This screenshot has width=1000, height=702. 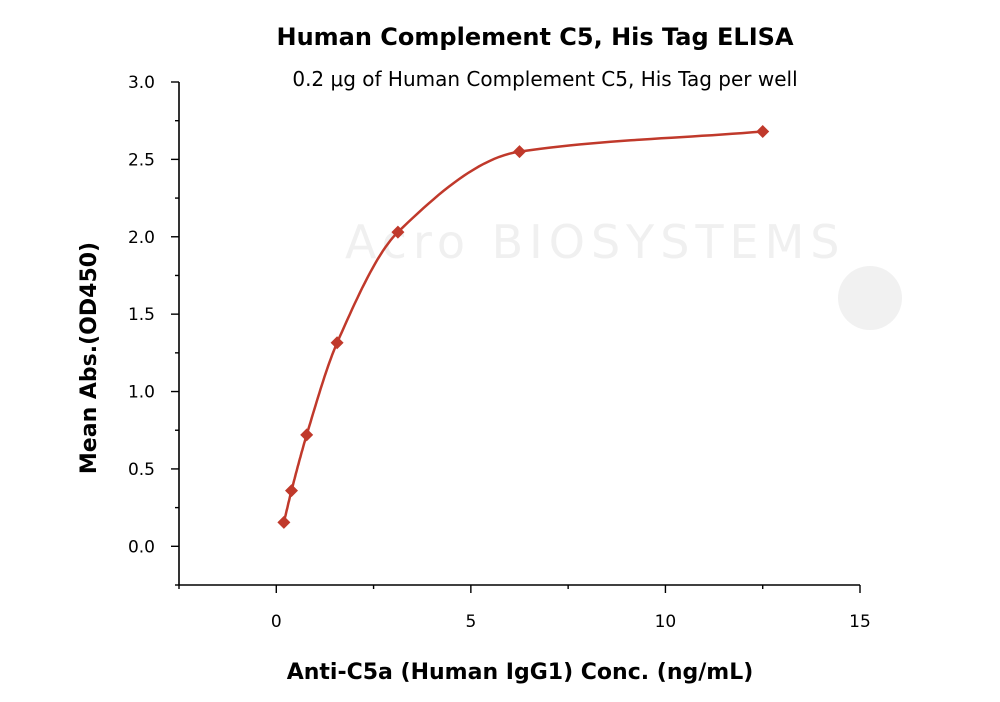 What do you see at coordinates (470, 622) in the screenshot?
I see `x-tick-label: 5` at bounding box center [470, 622].